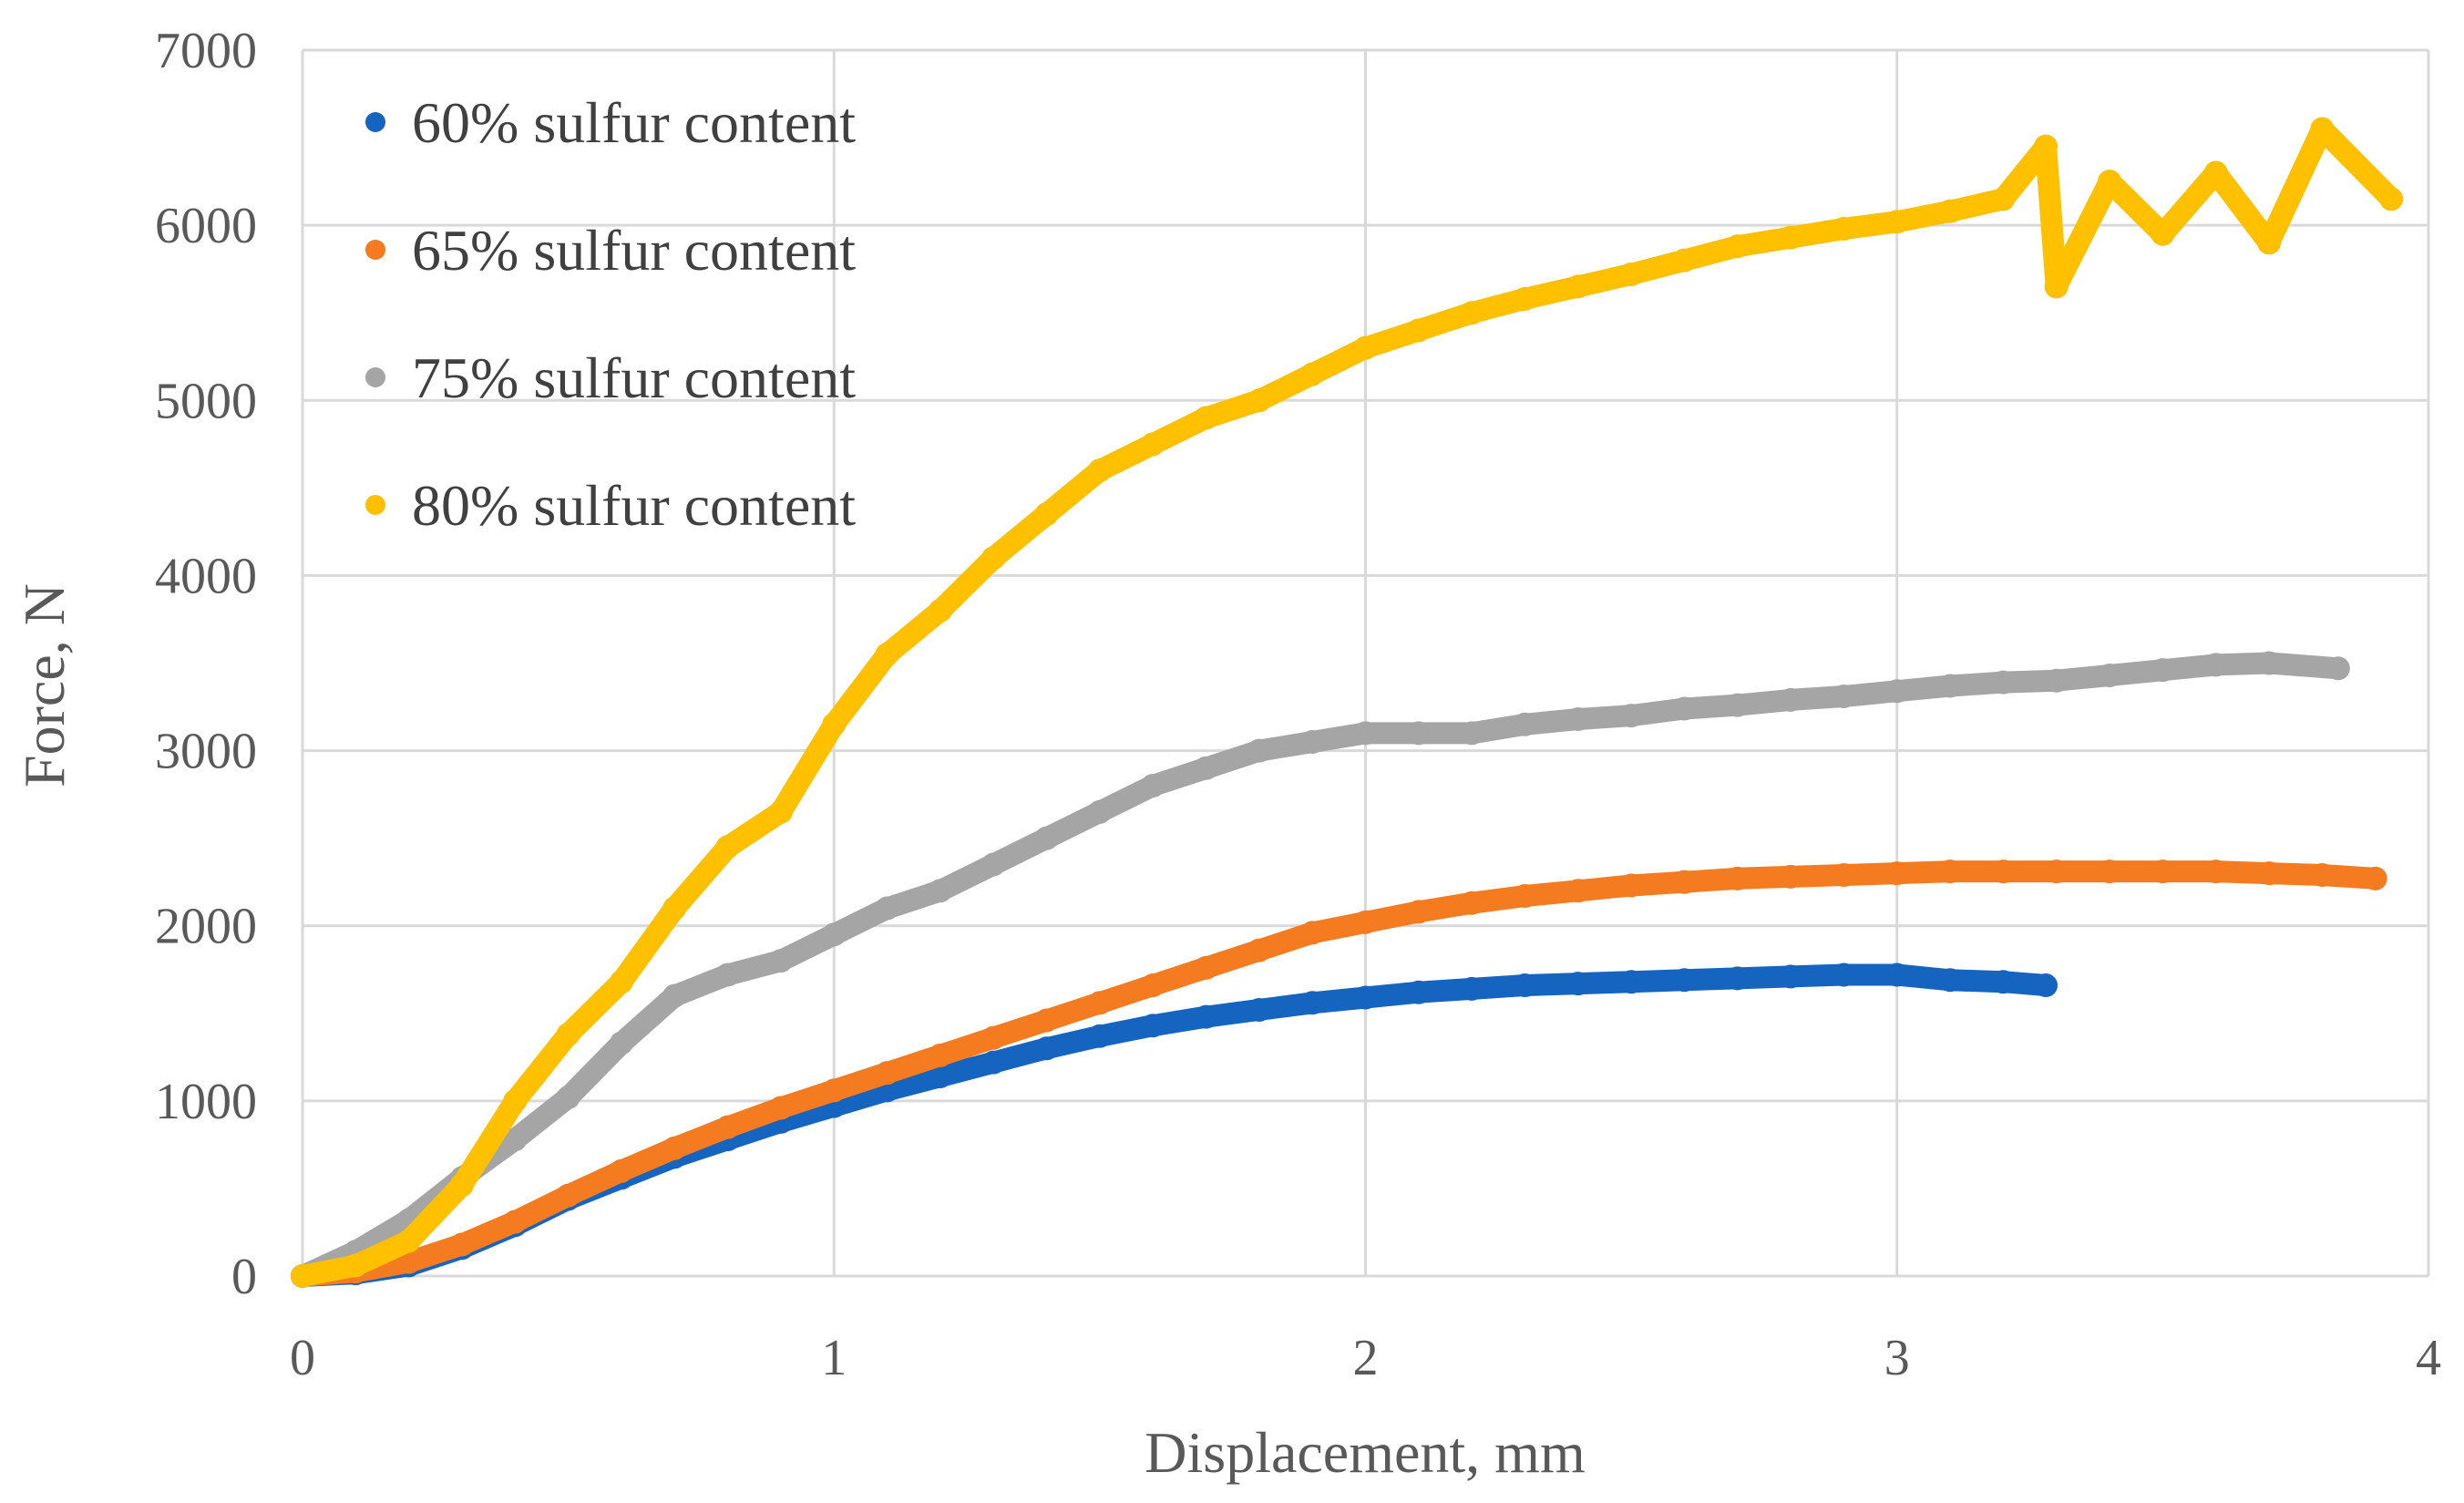 The width and height of the screenshot is (2464, 1503). I want to click on legend-item: 75% sulfur content, so click(610, 377).